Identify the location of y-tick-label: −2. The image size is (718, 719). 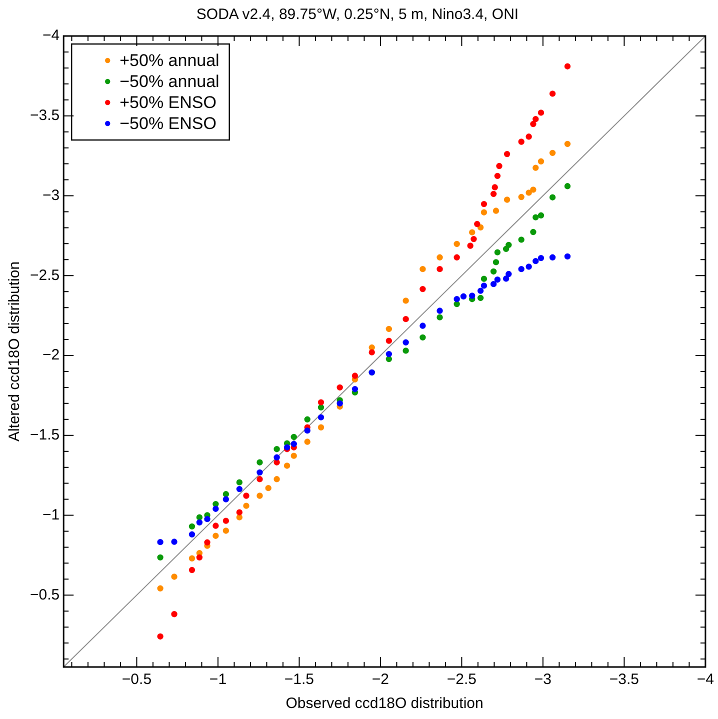
(51, 355).